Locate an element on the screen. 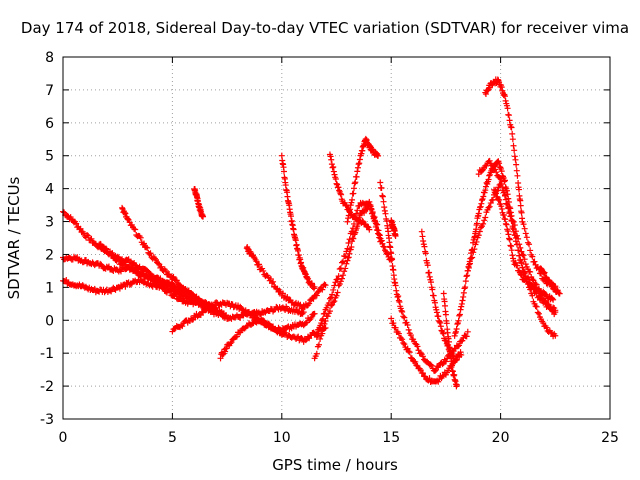 Image resolution: width=640 pixels, height=480 pixels. y-tick-label: 7 is located at coordinates (49, 91).